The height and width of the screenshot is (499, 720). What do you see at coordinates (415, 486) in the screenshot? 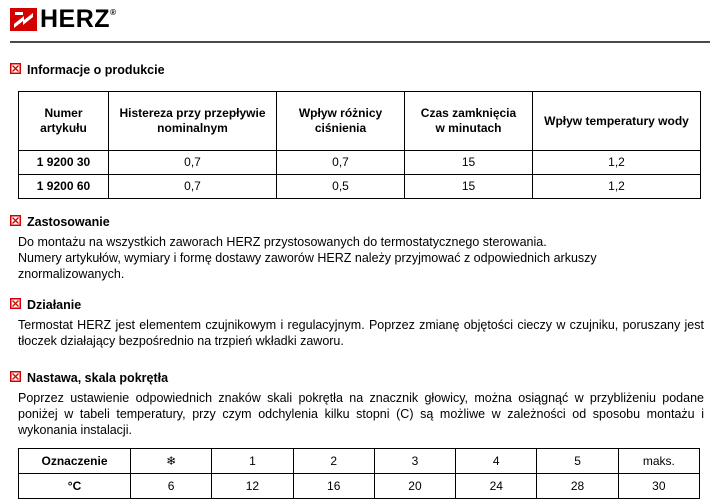
I see `table-cell: 20` at bounding box center [415, 486].